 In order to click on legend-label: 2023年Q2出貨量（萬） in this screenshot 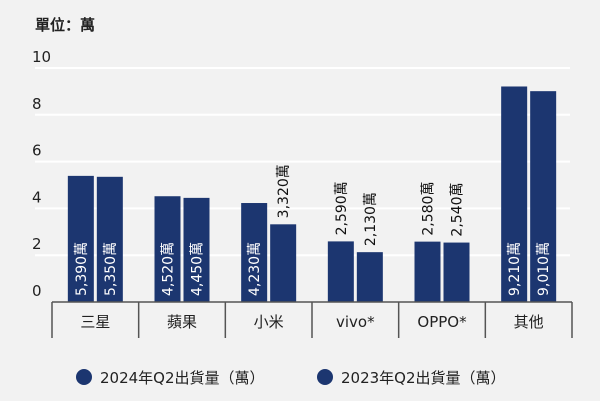, I will do `click(423, 378)`.